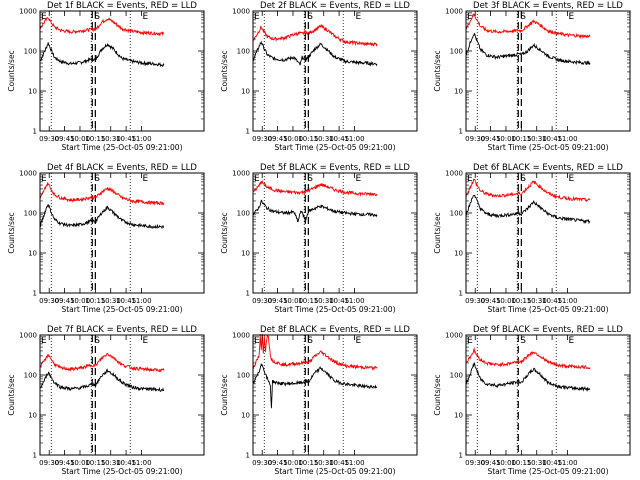 Image resolution: width=640 pixels, height=480 pixels. Describe the element at coordinates (335, 330) in the screenshot. I see `panel-title: Det 8f BLACK = Events, RED = LLD` at that location.